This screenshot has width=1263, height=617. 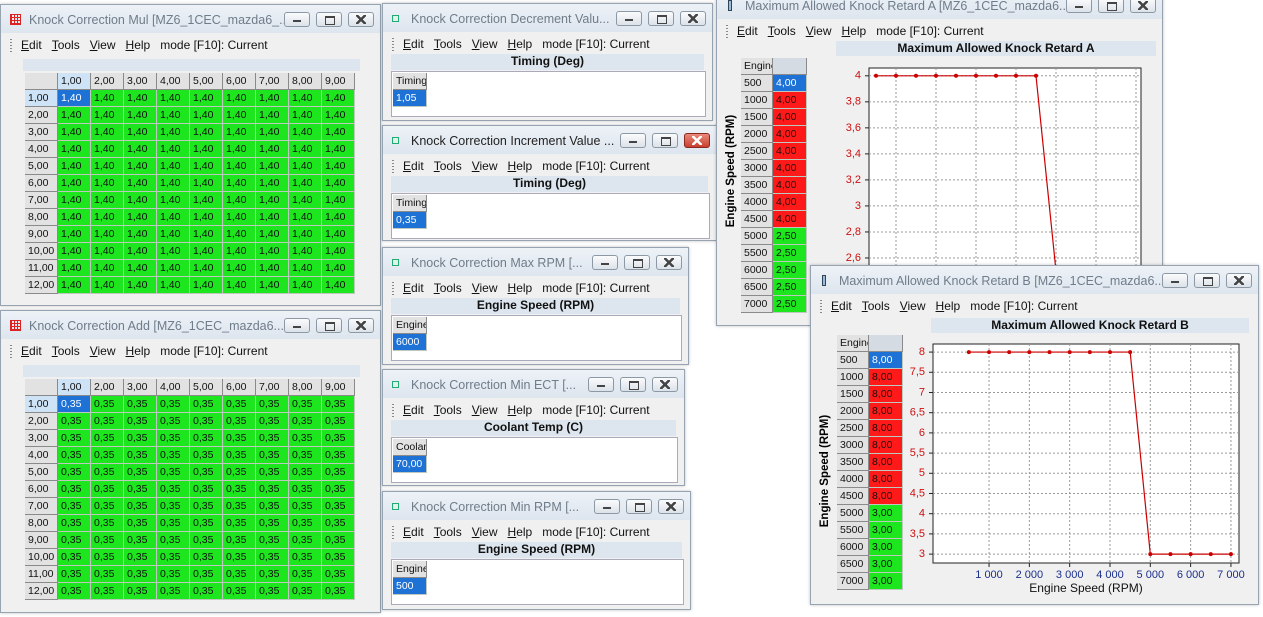 What do you see at coordinates (535, 306) in the screenshot?
I see `heading: Engine Speed (RPM)` at bounding box center [535, 306].